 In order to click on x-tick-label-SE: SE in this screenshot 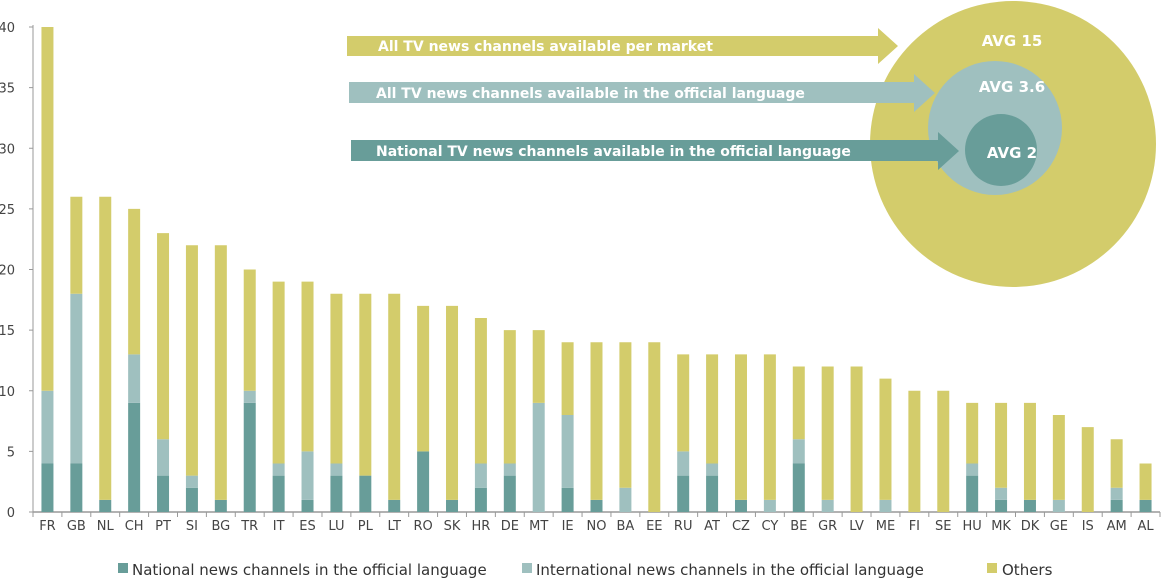, I will do `click(943, 526)`.